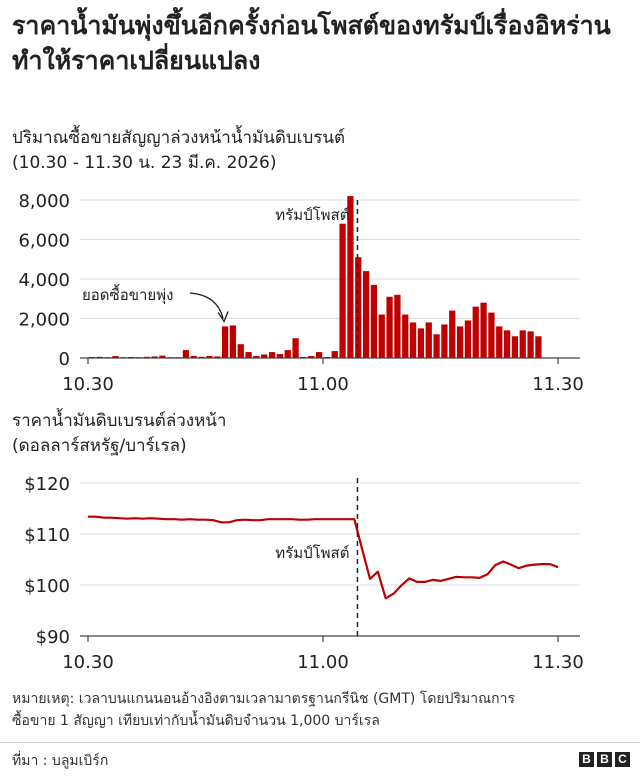  Describe the element at coordinates (44, 201) in the screenshot. I see `y-tick-label: 8,000` at that location.